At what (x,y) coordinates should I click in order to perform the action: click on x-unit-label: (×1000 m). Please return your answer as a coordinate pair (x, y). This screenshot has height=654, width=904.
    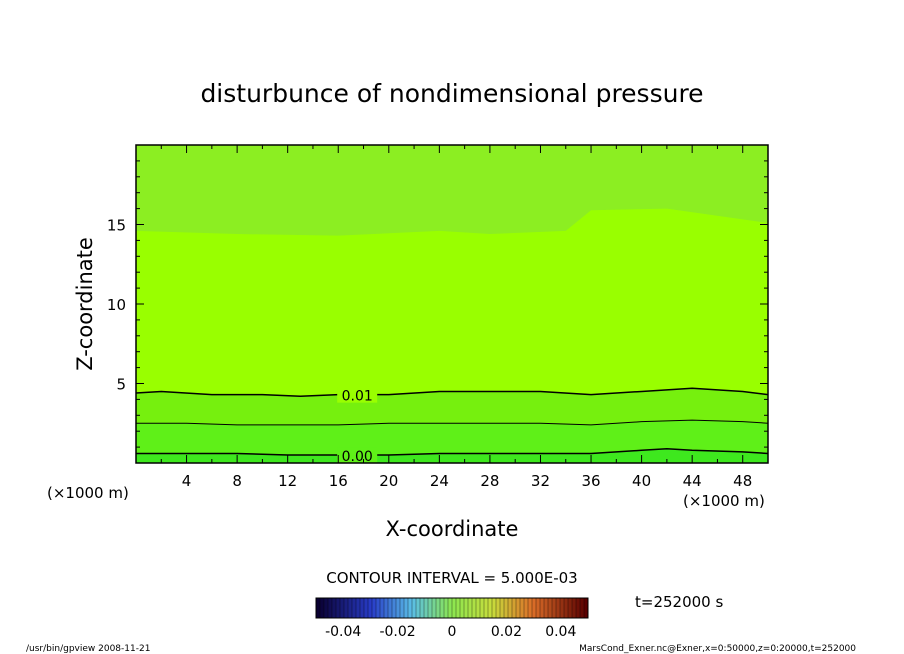
    Looking at the image, I should click on (724, 501).